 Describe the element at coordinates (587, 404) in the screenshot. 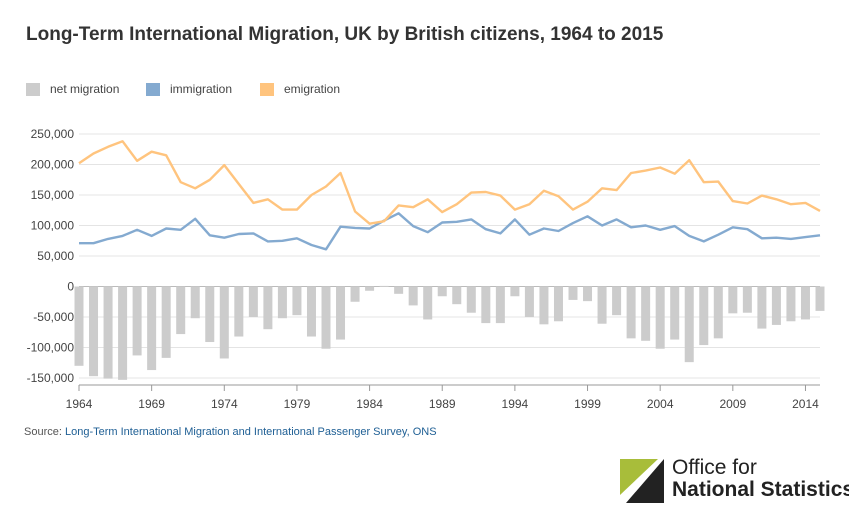

I see `x-tick-label: 1999` at that location.